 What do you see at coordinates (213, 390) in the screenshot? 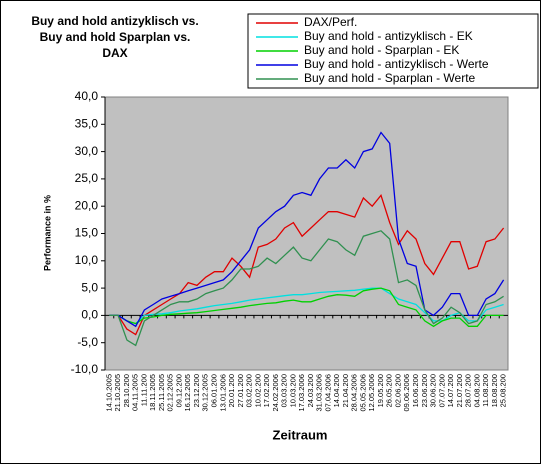
I see `x-tick-label: 06.01.200` at bounding box center [213, 390].